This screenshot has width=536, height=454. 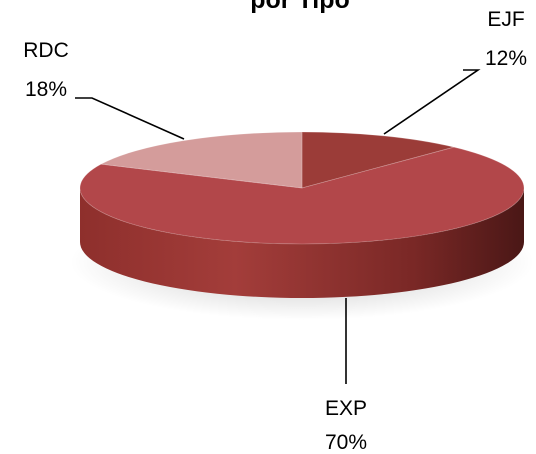 What do you see at coordinates (46, 89) in the screenshot?
I see `slice-percent-rdc: 18%` at bounding box center [46, 89].